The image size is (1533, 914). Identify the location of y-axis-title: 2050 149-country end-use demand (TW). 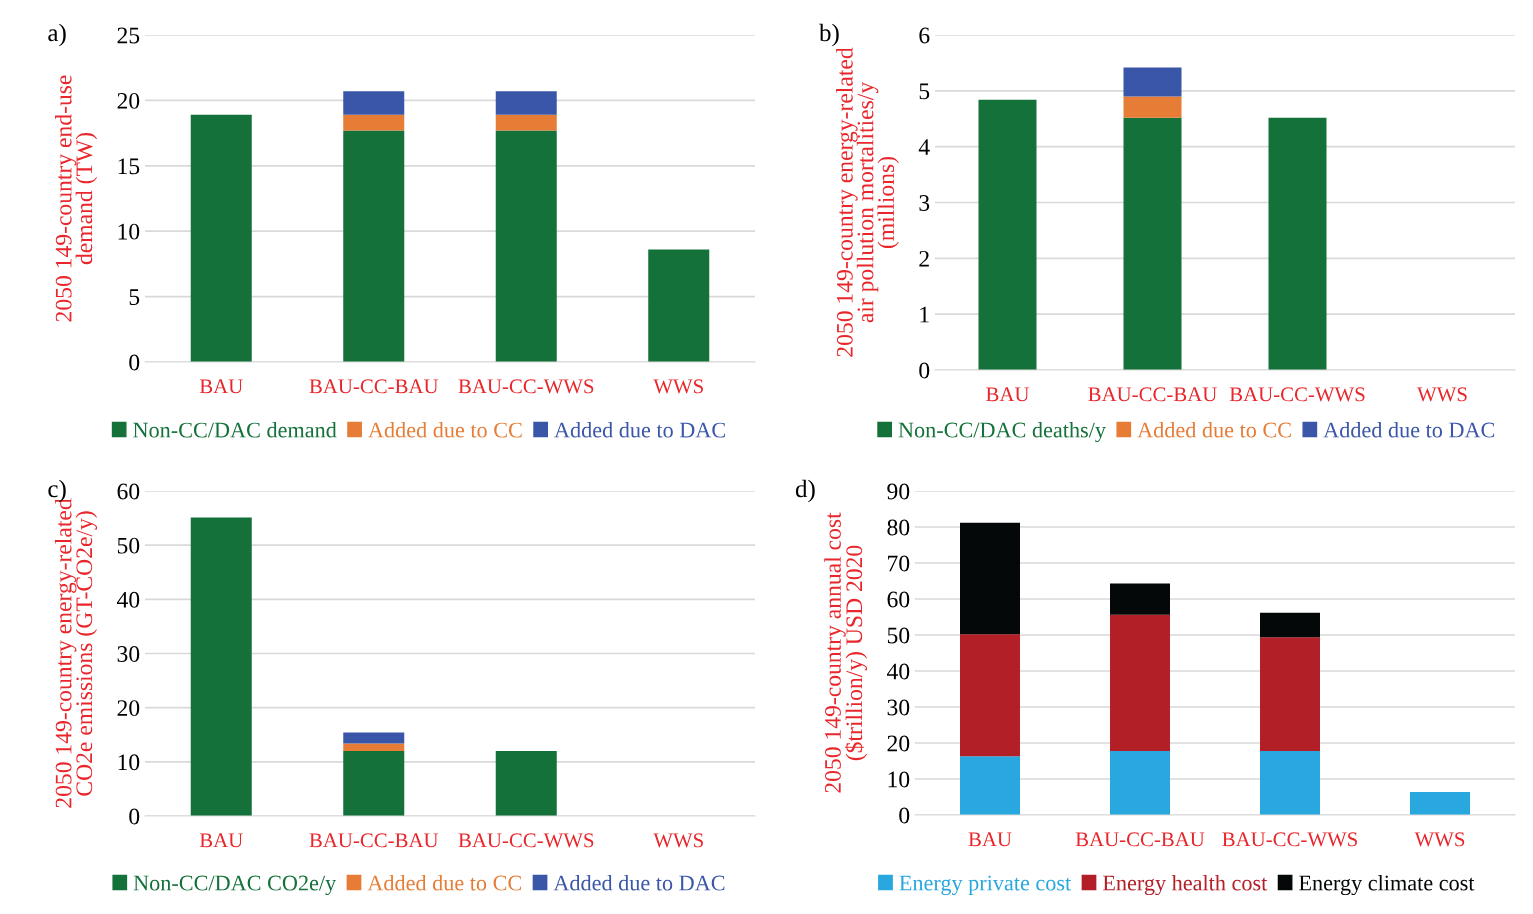
(76, 198).